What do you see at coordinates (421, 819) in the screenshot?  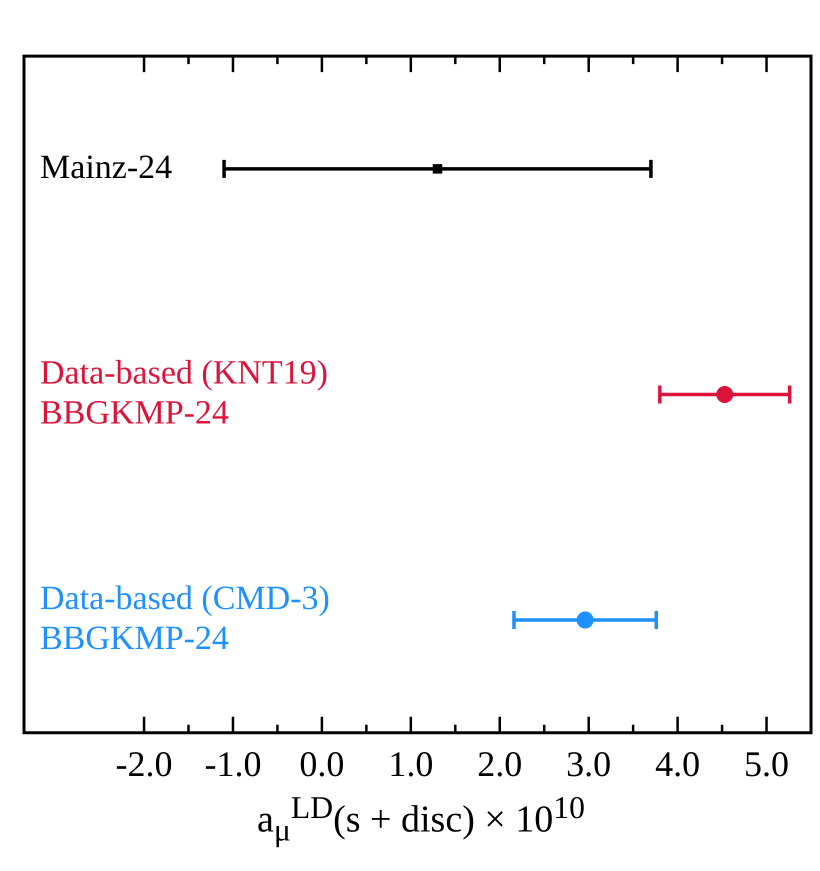 I see `x-axis-title: a$_{μ}$$^{LD}$(s + disc) × 10$^{10}$` at bounding box center [421, 819].